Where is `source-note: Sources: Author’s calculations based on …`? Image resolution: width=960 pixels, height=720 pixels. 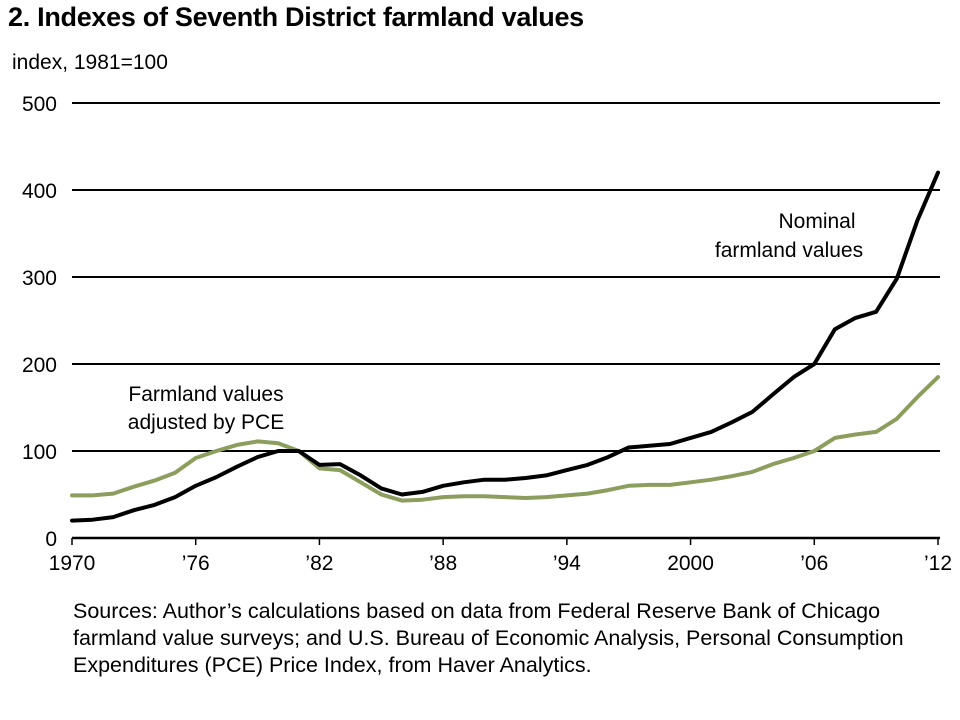 source-note: Sources: Author’s calculations based on … is located at coordinates (488, 638).